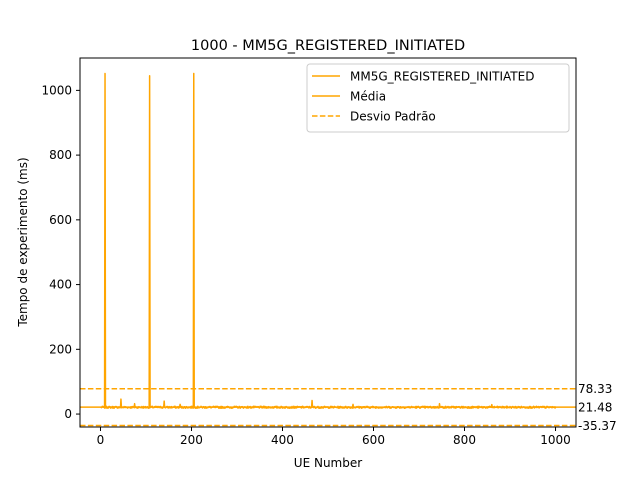 This screenshot has width=640, height=480. What do you see at coordinates (393, 117) in the screenshot?
I see `legend-label: Desvio Padrão` at bounding box center [393, 117].